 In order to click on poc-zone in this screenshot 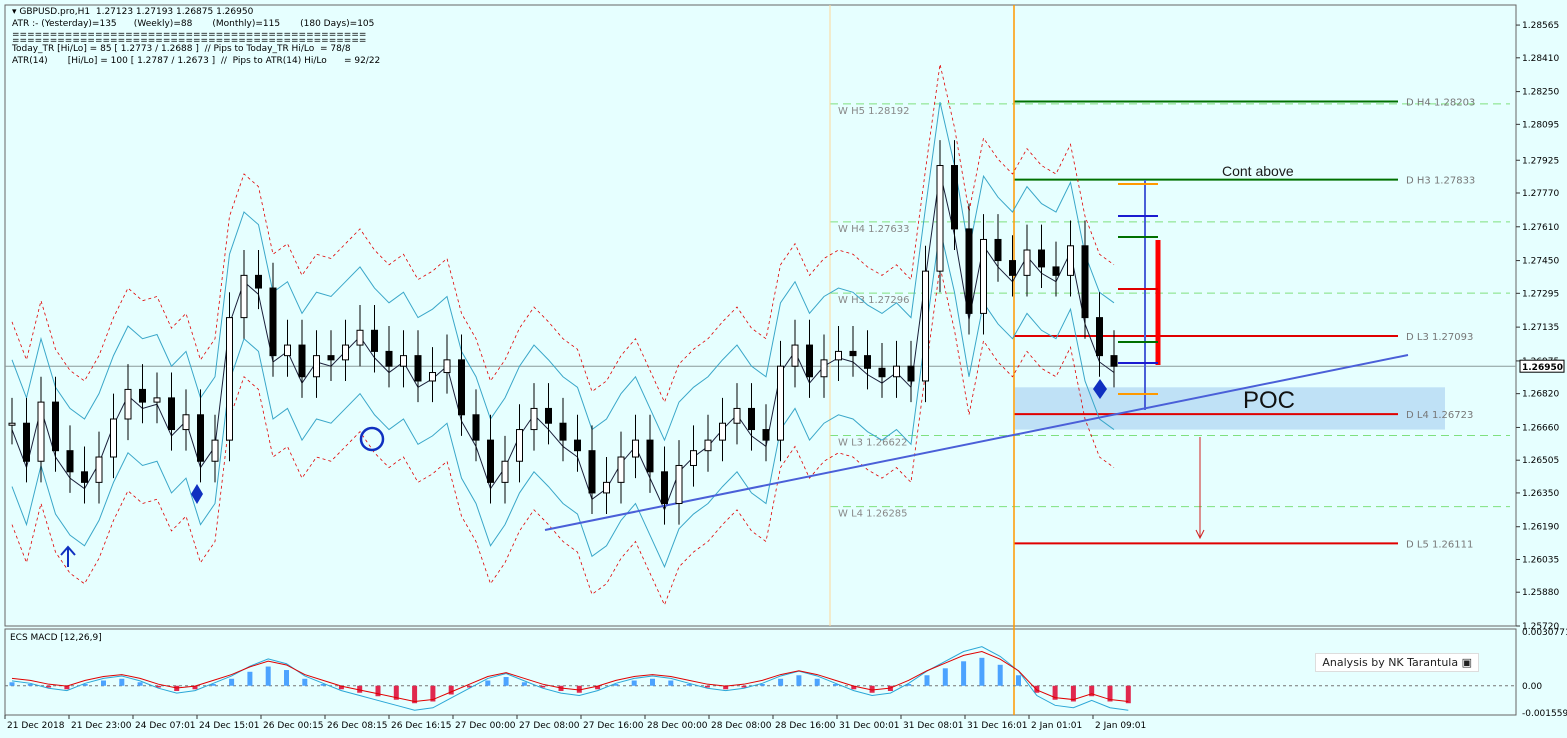, I will do `click(1230, 408)`.